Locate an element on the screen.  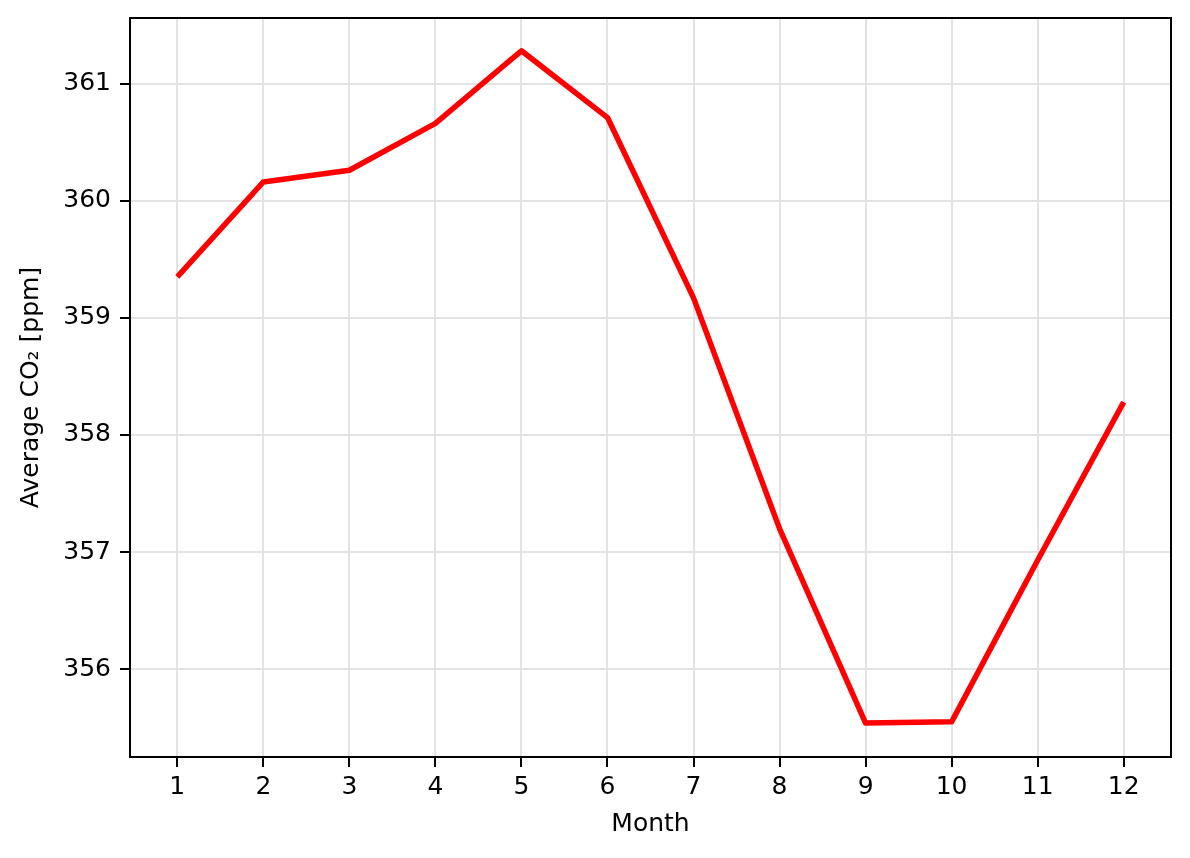
x-tick-label: 3 is located at coordinates (349, 785).